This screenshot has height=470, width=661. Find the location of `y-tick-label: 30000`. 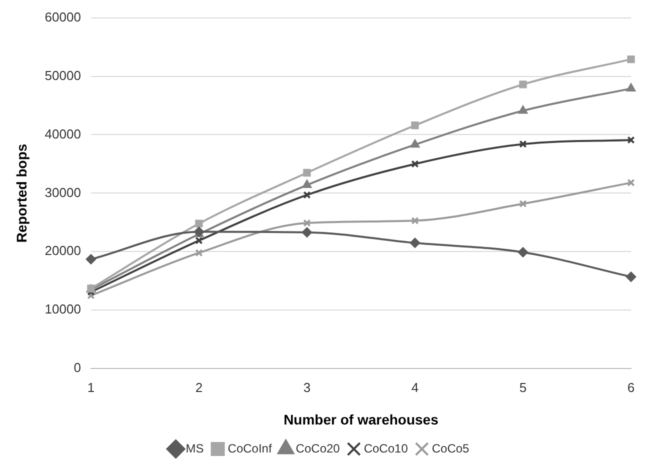

y-tick-label: 30000 is located at coordinates (62, 192).